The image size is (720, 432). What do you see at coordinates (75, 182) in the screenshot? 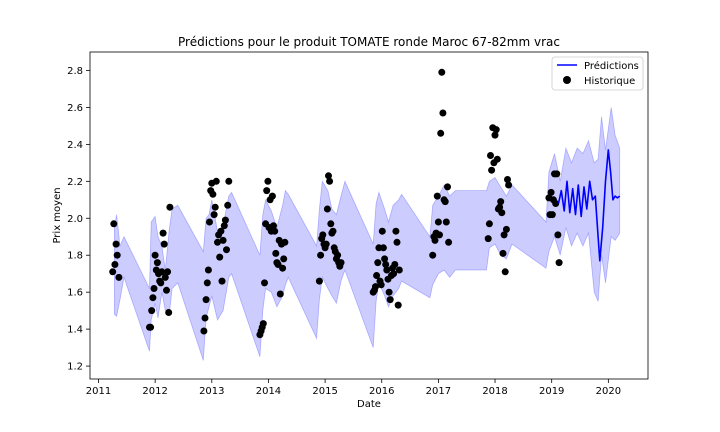
I see `y-tick-label: 2.2` at bounding box center [75, 182].